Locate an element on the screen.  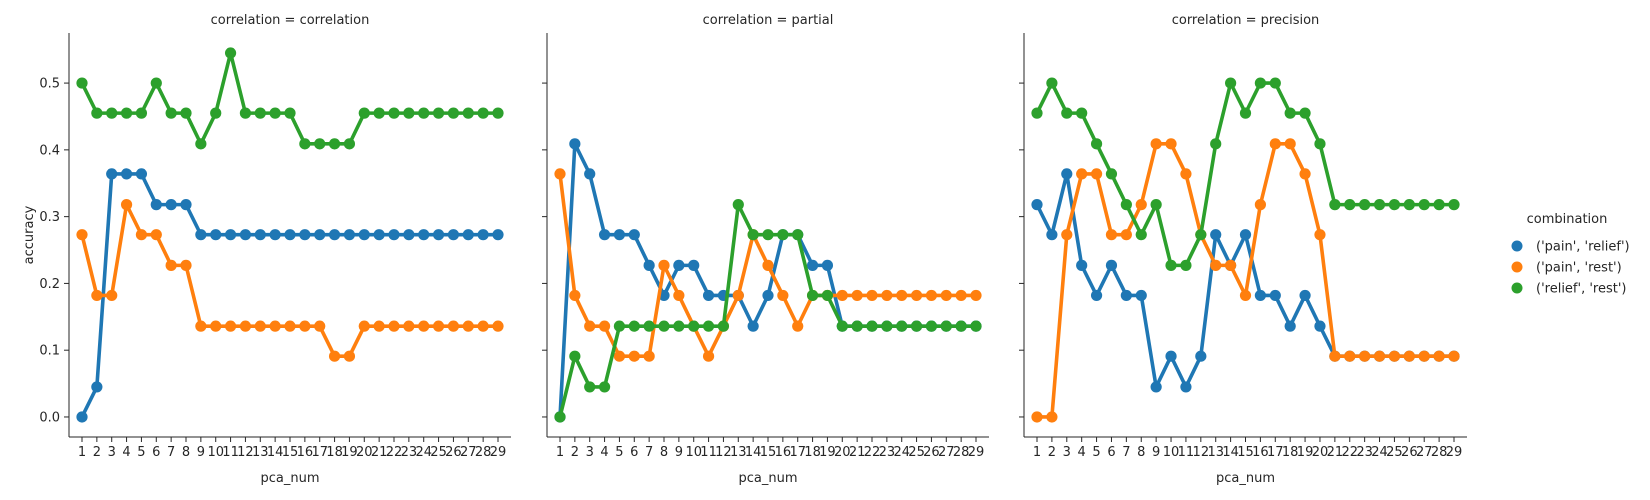
x-tick-label: 24 is located at coordinates (423, 452).